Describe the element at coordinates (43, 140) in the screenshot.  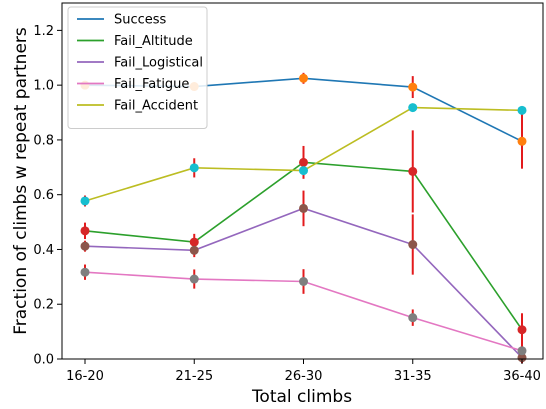
I see `y-tick-label: 0.8` at that location.